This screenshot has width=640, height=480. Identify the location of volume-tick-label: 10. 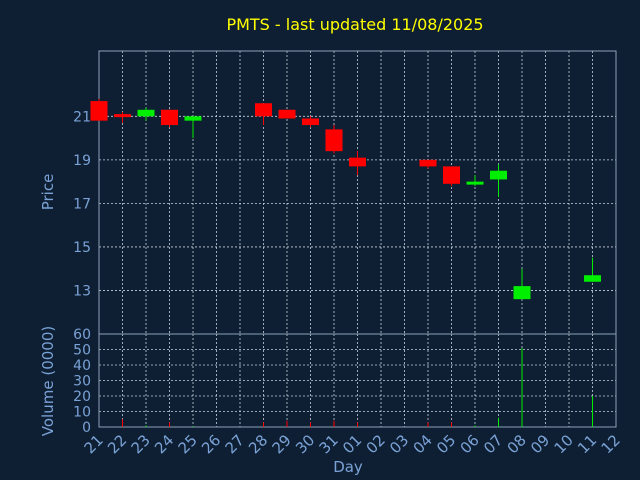
(82, 413).